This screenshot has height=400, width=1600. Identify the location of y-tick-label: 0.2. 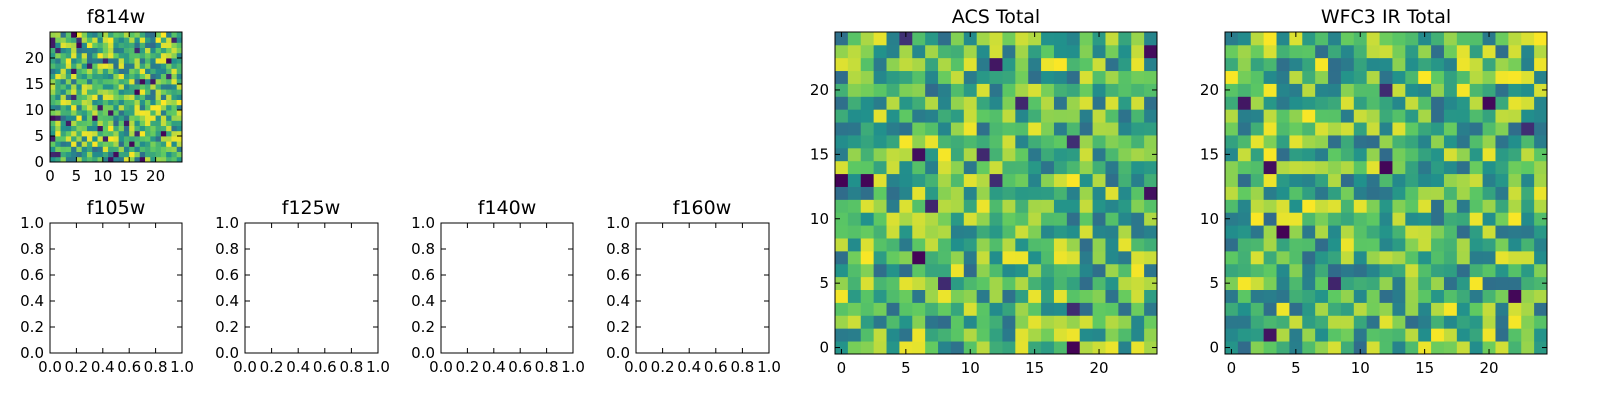
(227, 327).